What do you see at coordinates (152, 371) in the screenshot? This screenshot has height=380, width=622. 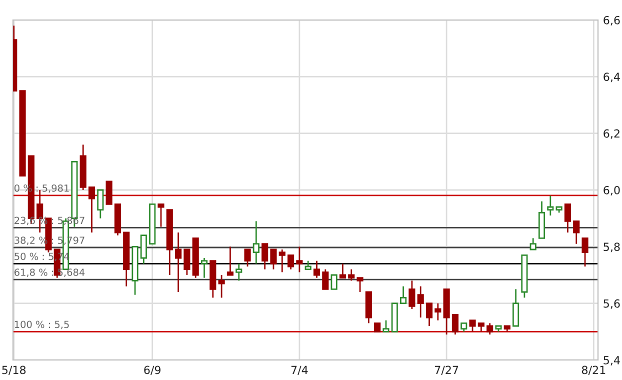 I see `x-tick-label: 6/9` at bounding box center [152, 371].